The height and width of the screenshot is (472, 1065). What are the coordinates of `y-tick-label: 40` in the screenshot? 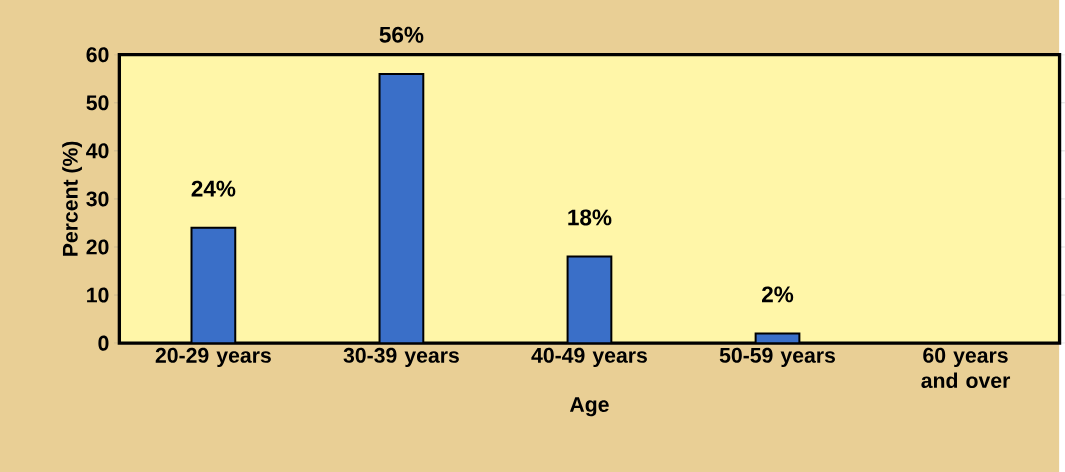 It's located at (97, 151).